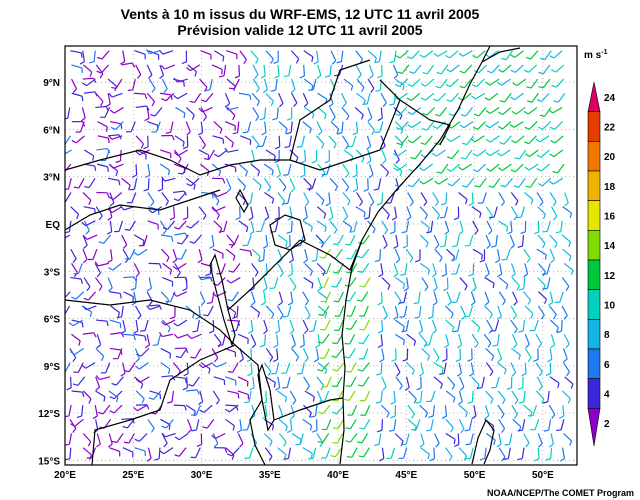  Describe the element at coordinates (610, 217) in the screenshot. I see `colorbar-tick-label: 16` at that location.